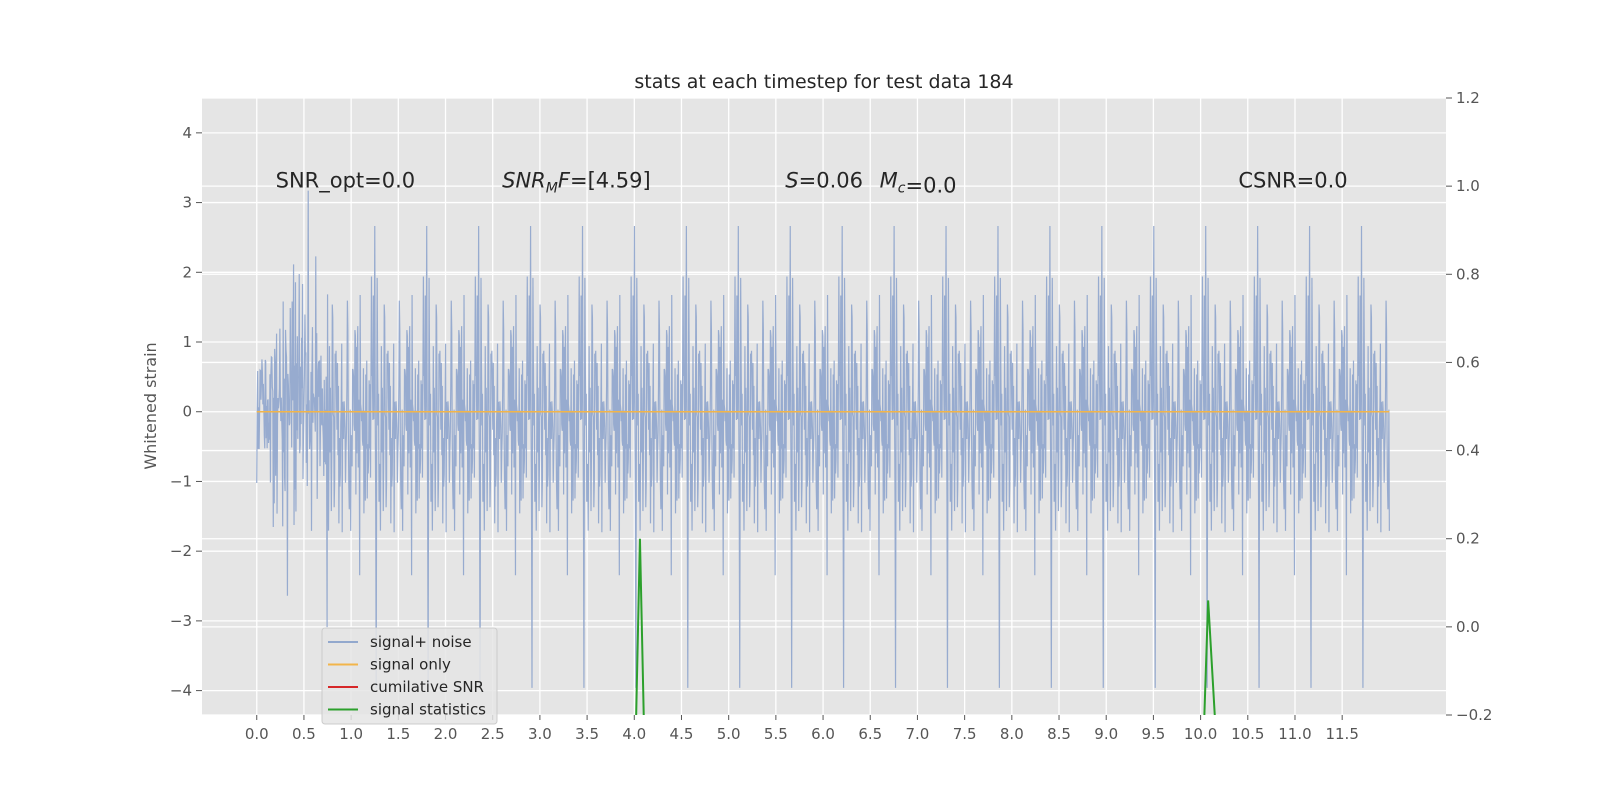  What do you see at coordinates (428, 710) in the screenshot?
I see `legend-label: signal statistics` at bounding box center [428, 710].